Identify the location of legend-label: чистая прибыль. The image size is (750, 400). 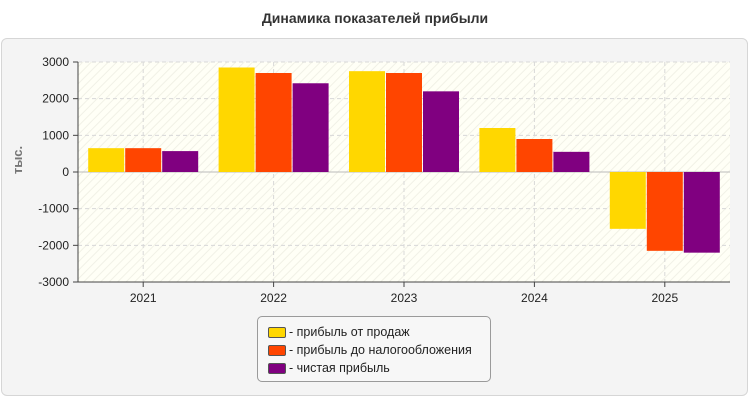
(343, 368).